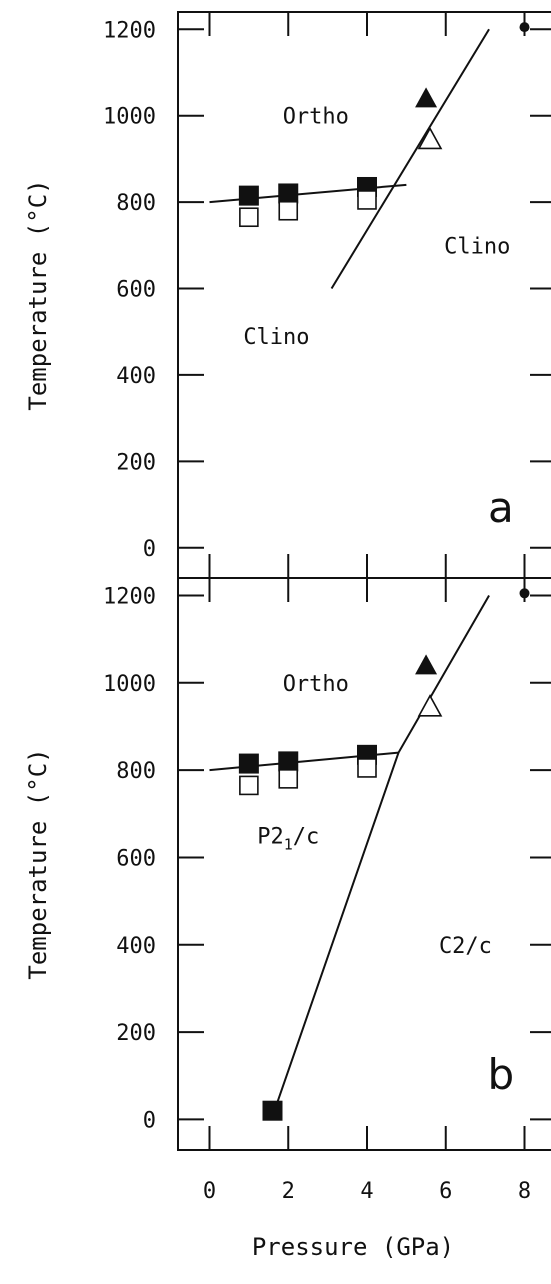 The image size is (551, 1284). Describe the element at coordinates (353, 1247) in the screenshot. I see `x-axis-title: Pressure (GPa)` at that location.